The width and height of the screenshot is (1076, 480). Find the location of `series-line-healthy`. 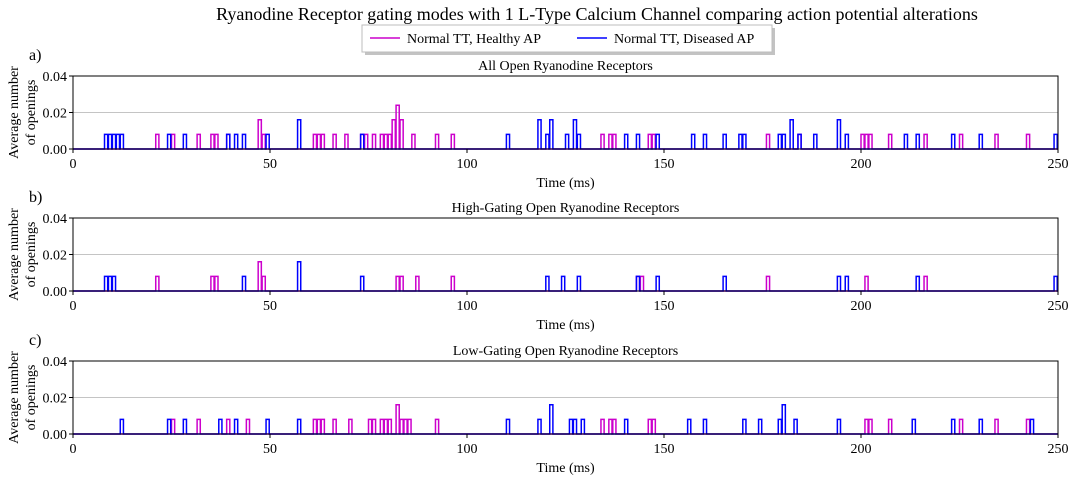

series-line-healthy is located at coordinates (565, 276).